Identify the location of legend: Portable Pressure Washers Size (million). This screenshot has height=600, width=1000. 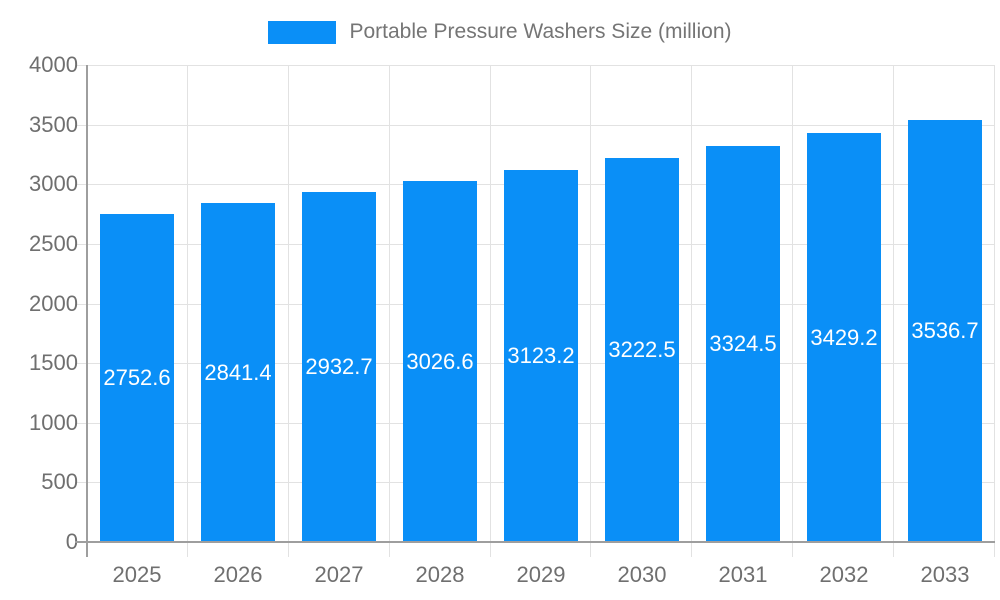
(500, 32).